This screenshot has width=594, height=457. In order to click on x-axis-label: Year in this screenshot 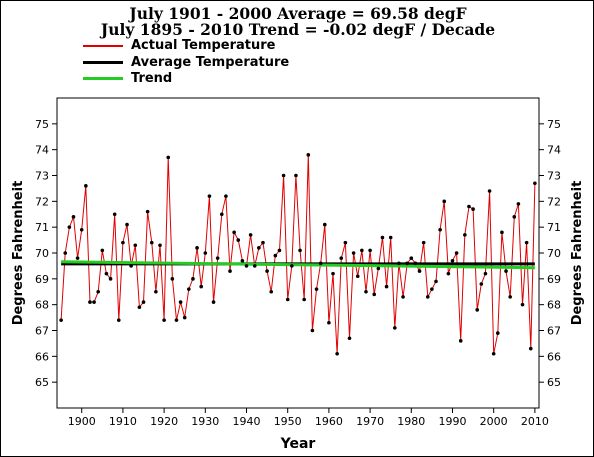, I will do `click(298, 444)`.